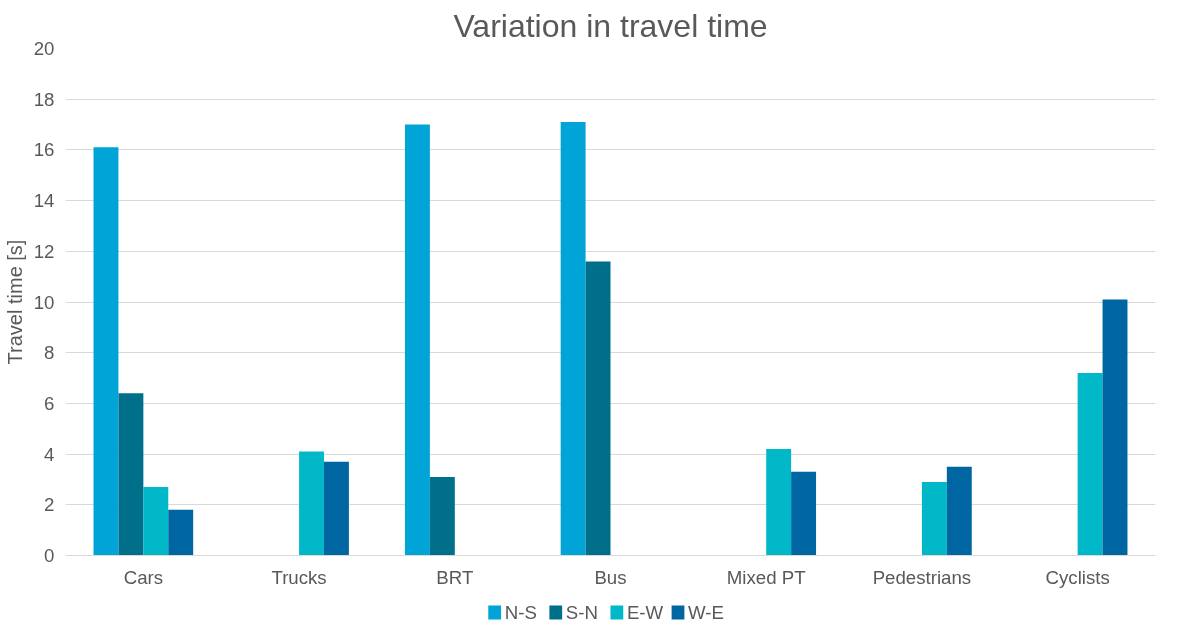 The width and height of the screenshot is (1201, 644). What do you see at coordinates (581, 612) in the screenshot?
I see `legend-label: S-N` at bounding box center [581, 612].